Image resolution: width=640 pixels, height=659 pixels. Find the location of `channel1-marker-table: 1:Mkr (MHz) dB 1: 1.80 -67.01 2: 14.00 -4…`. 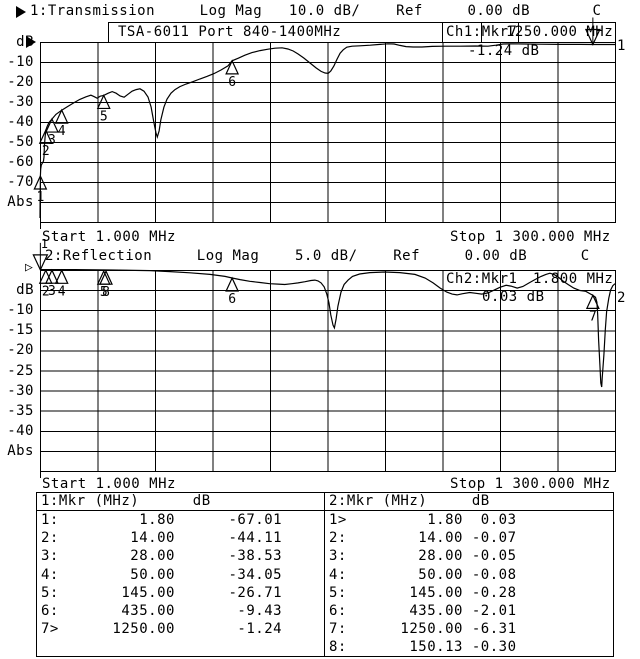

channel1-marker-table: 1:Mkr (MHz) dB 1: 1.80 -67.01 2: 14.00 -4… is located at coordinates (180, 574).